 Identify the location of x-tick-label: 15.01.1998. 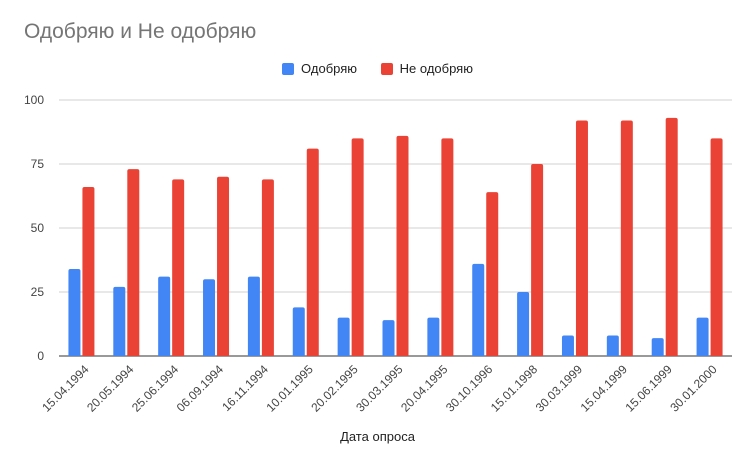
(514, 388).